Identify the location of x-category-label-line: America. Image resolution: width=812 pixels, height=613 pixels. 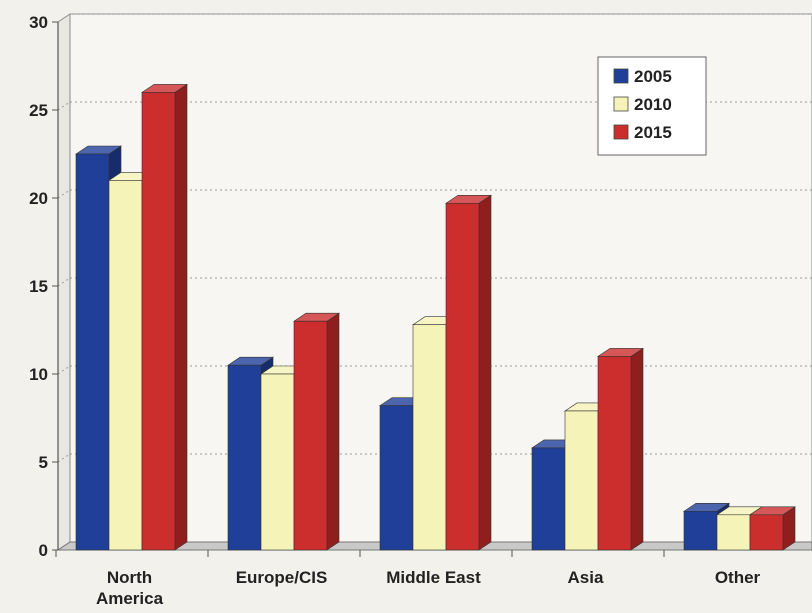
(130, 598).